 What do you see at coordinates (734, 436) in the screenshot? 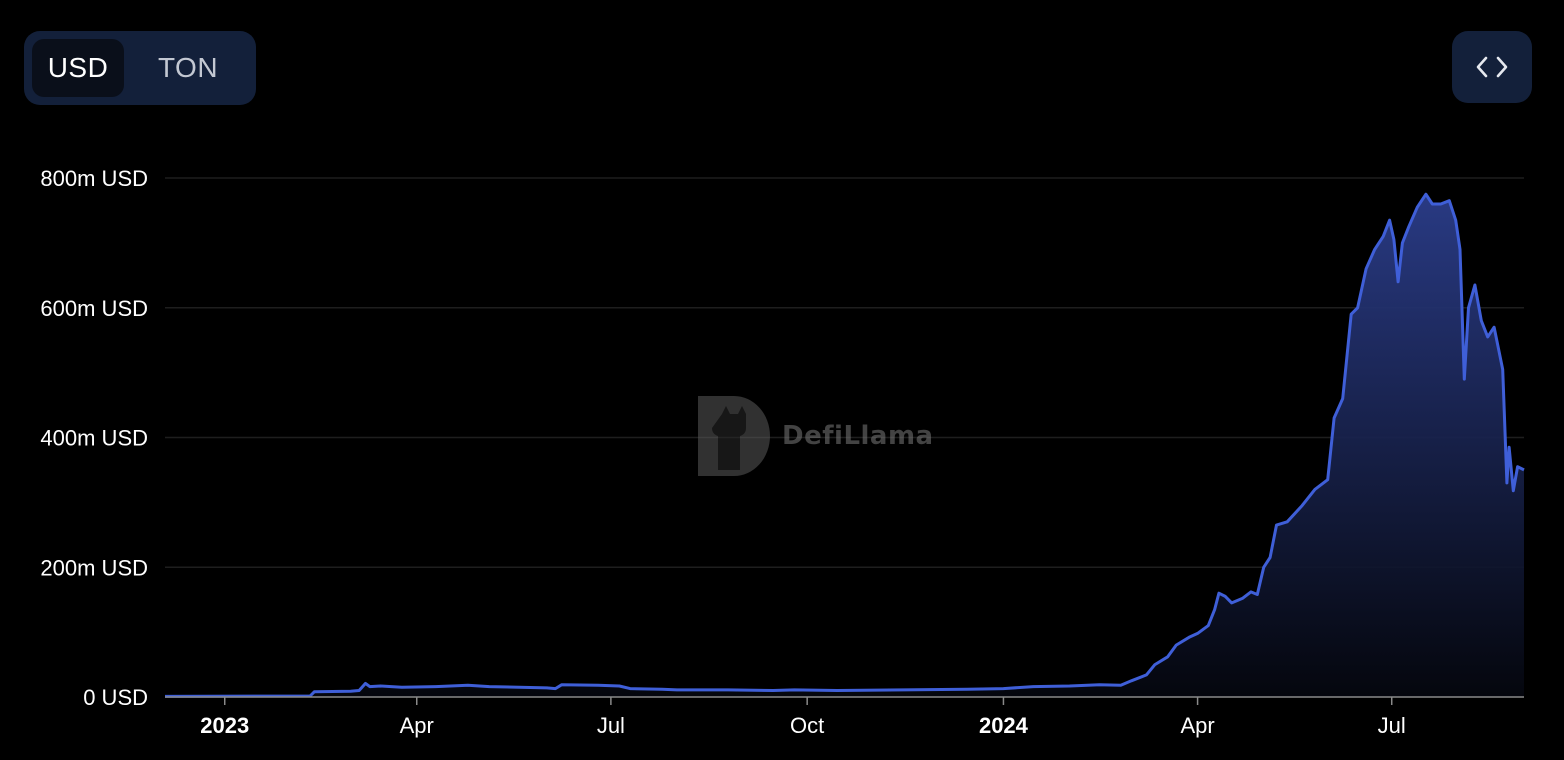
I see `llama-logo-icon` at bounding box center [734, 436].